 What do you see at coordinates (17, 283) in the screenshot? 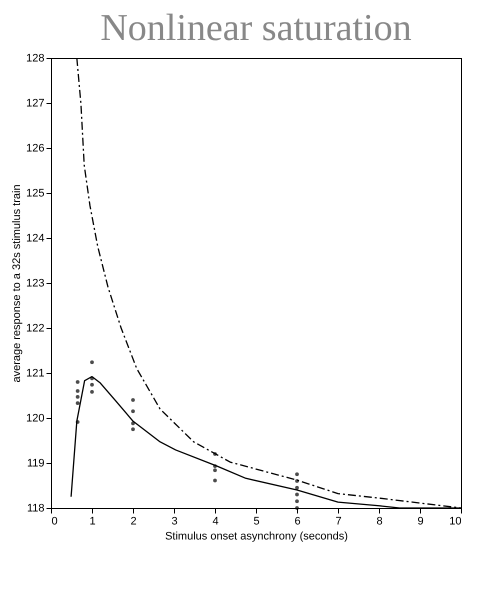
I see `y-axis-title: average response to a 32s stimulus train` at bounding box center [17, 283].